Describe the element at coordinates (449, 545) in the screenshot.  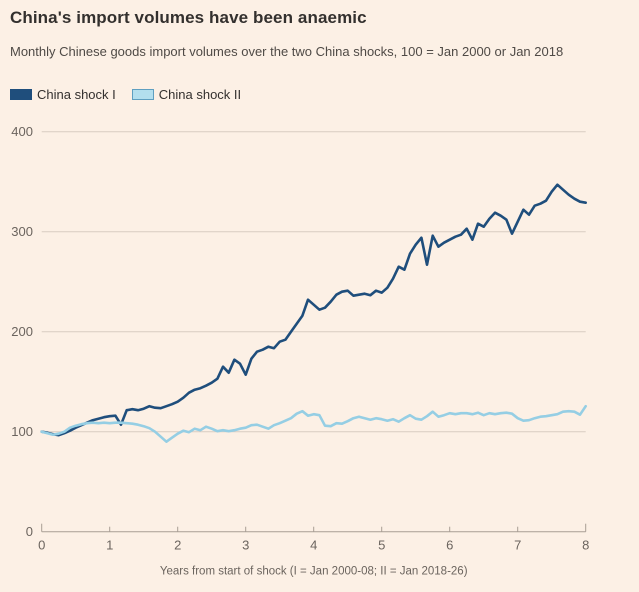
I see `x-tick-label-6: 6` at that location.